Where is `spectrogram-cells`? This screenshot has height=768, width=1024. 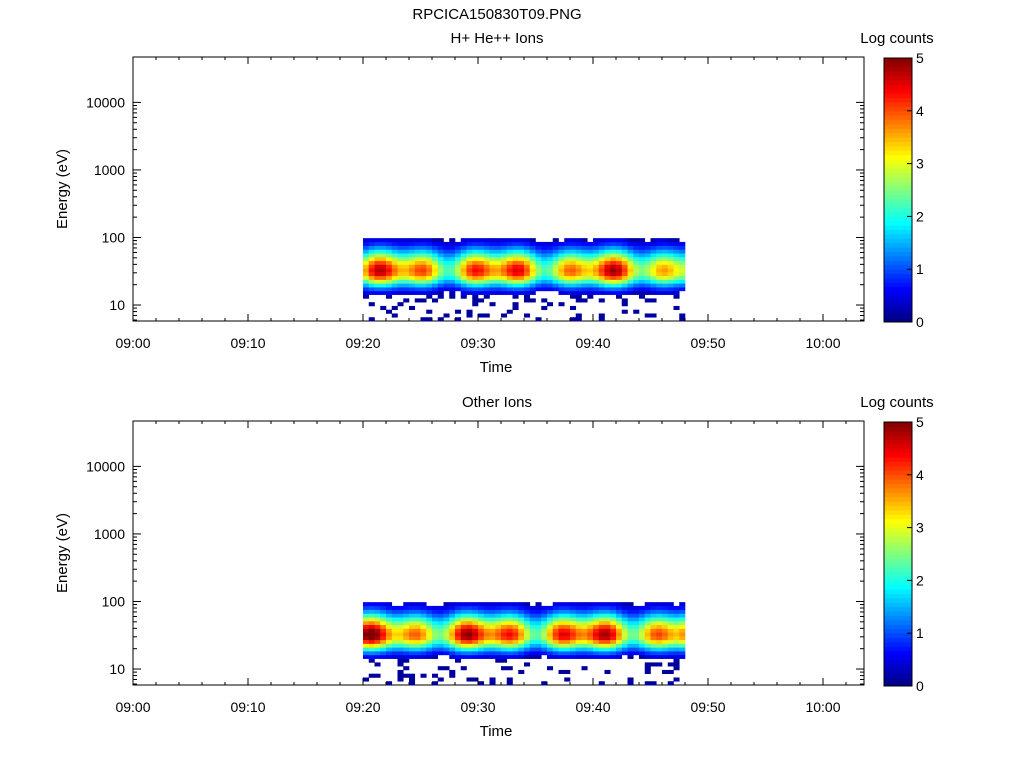
spectrogram-cells is located at coordinates (524, 644).